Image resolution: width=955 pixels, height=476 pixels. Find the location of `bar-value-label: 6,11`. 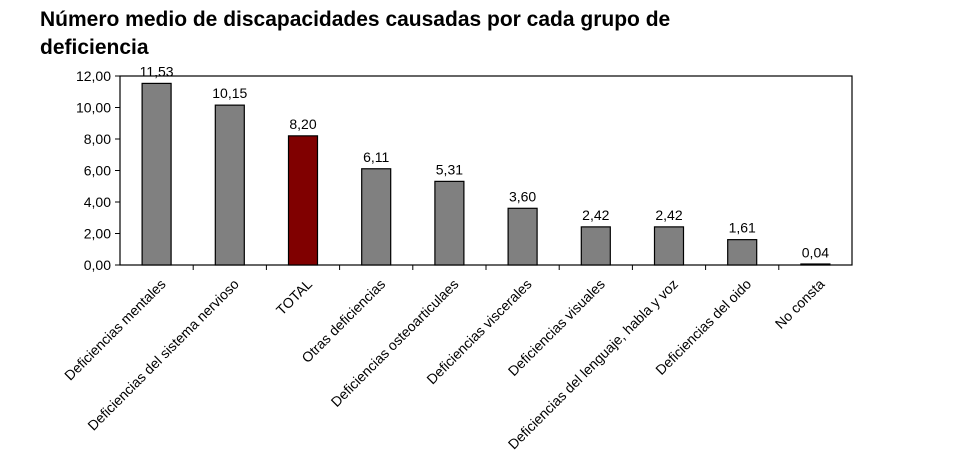

bar-value-label: 6,11 is located at coordinates (376, 157).